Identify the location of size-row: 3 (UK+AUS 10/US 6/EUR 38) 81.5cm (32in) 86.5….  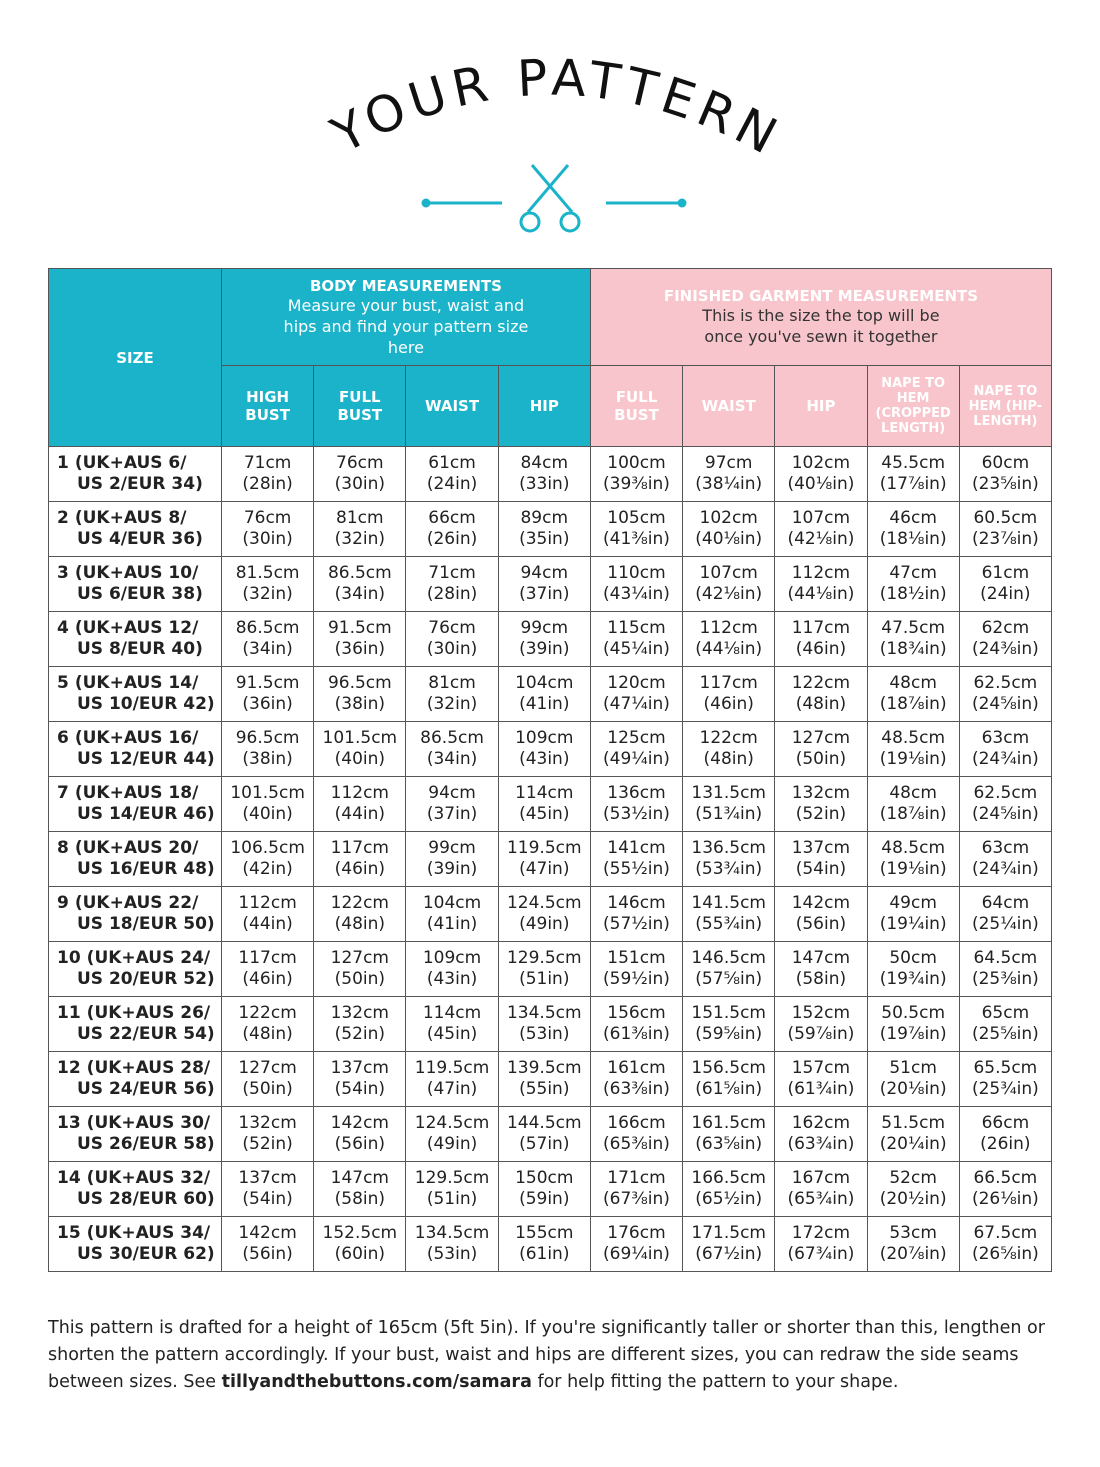
(550, 584).